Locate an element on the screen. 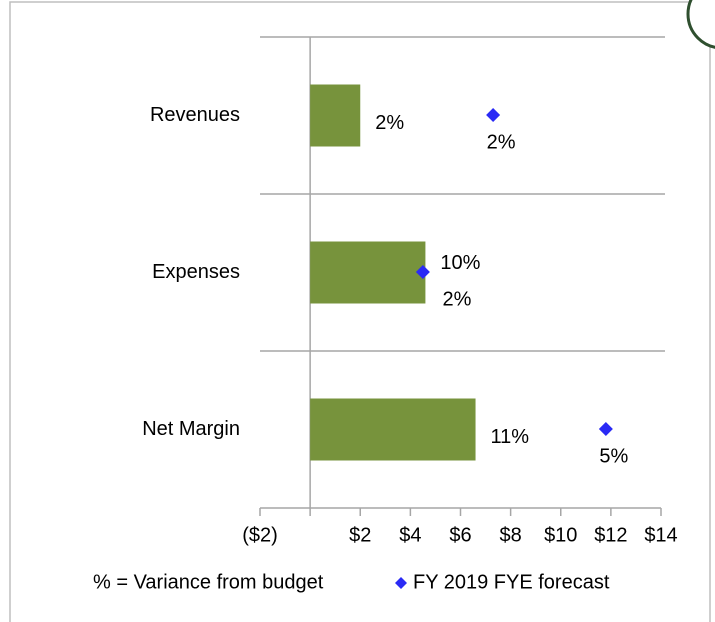 This screenshot has width=715, height=622. bar-annotation: 2% is located at coordinates (389, 123).